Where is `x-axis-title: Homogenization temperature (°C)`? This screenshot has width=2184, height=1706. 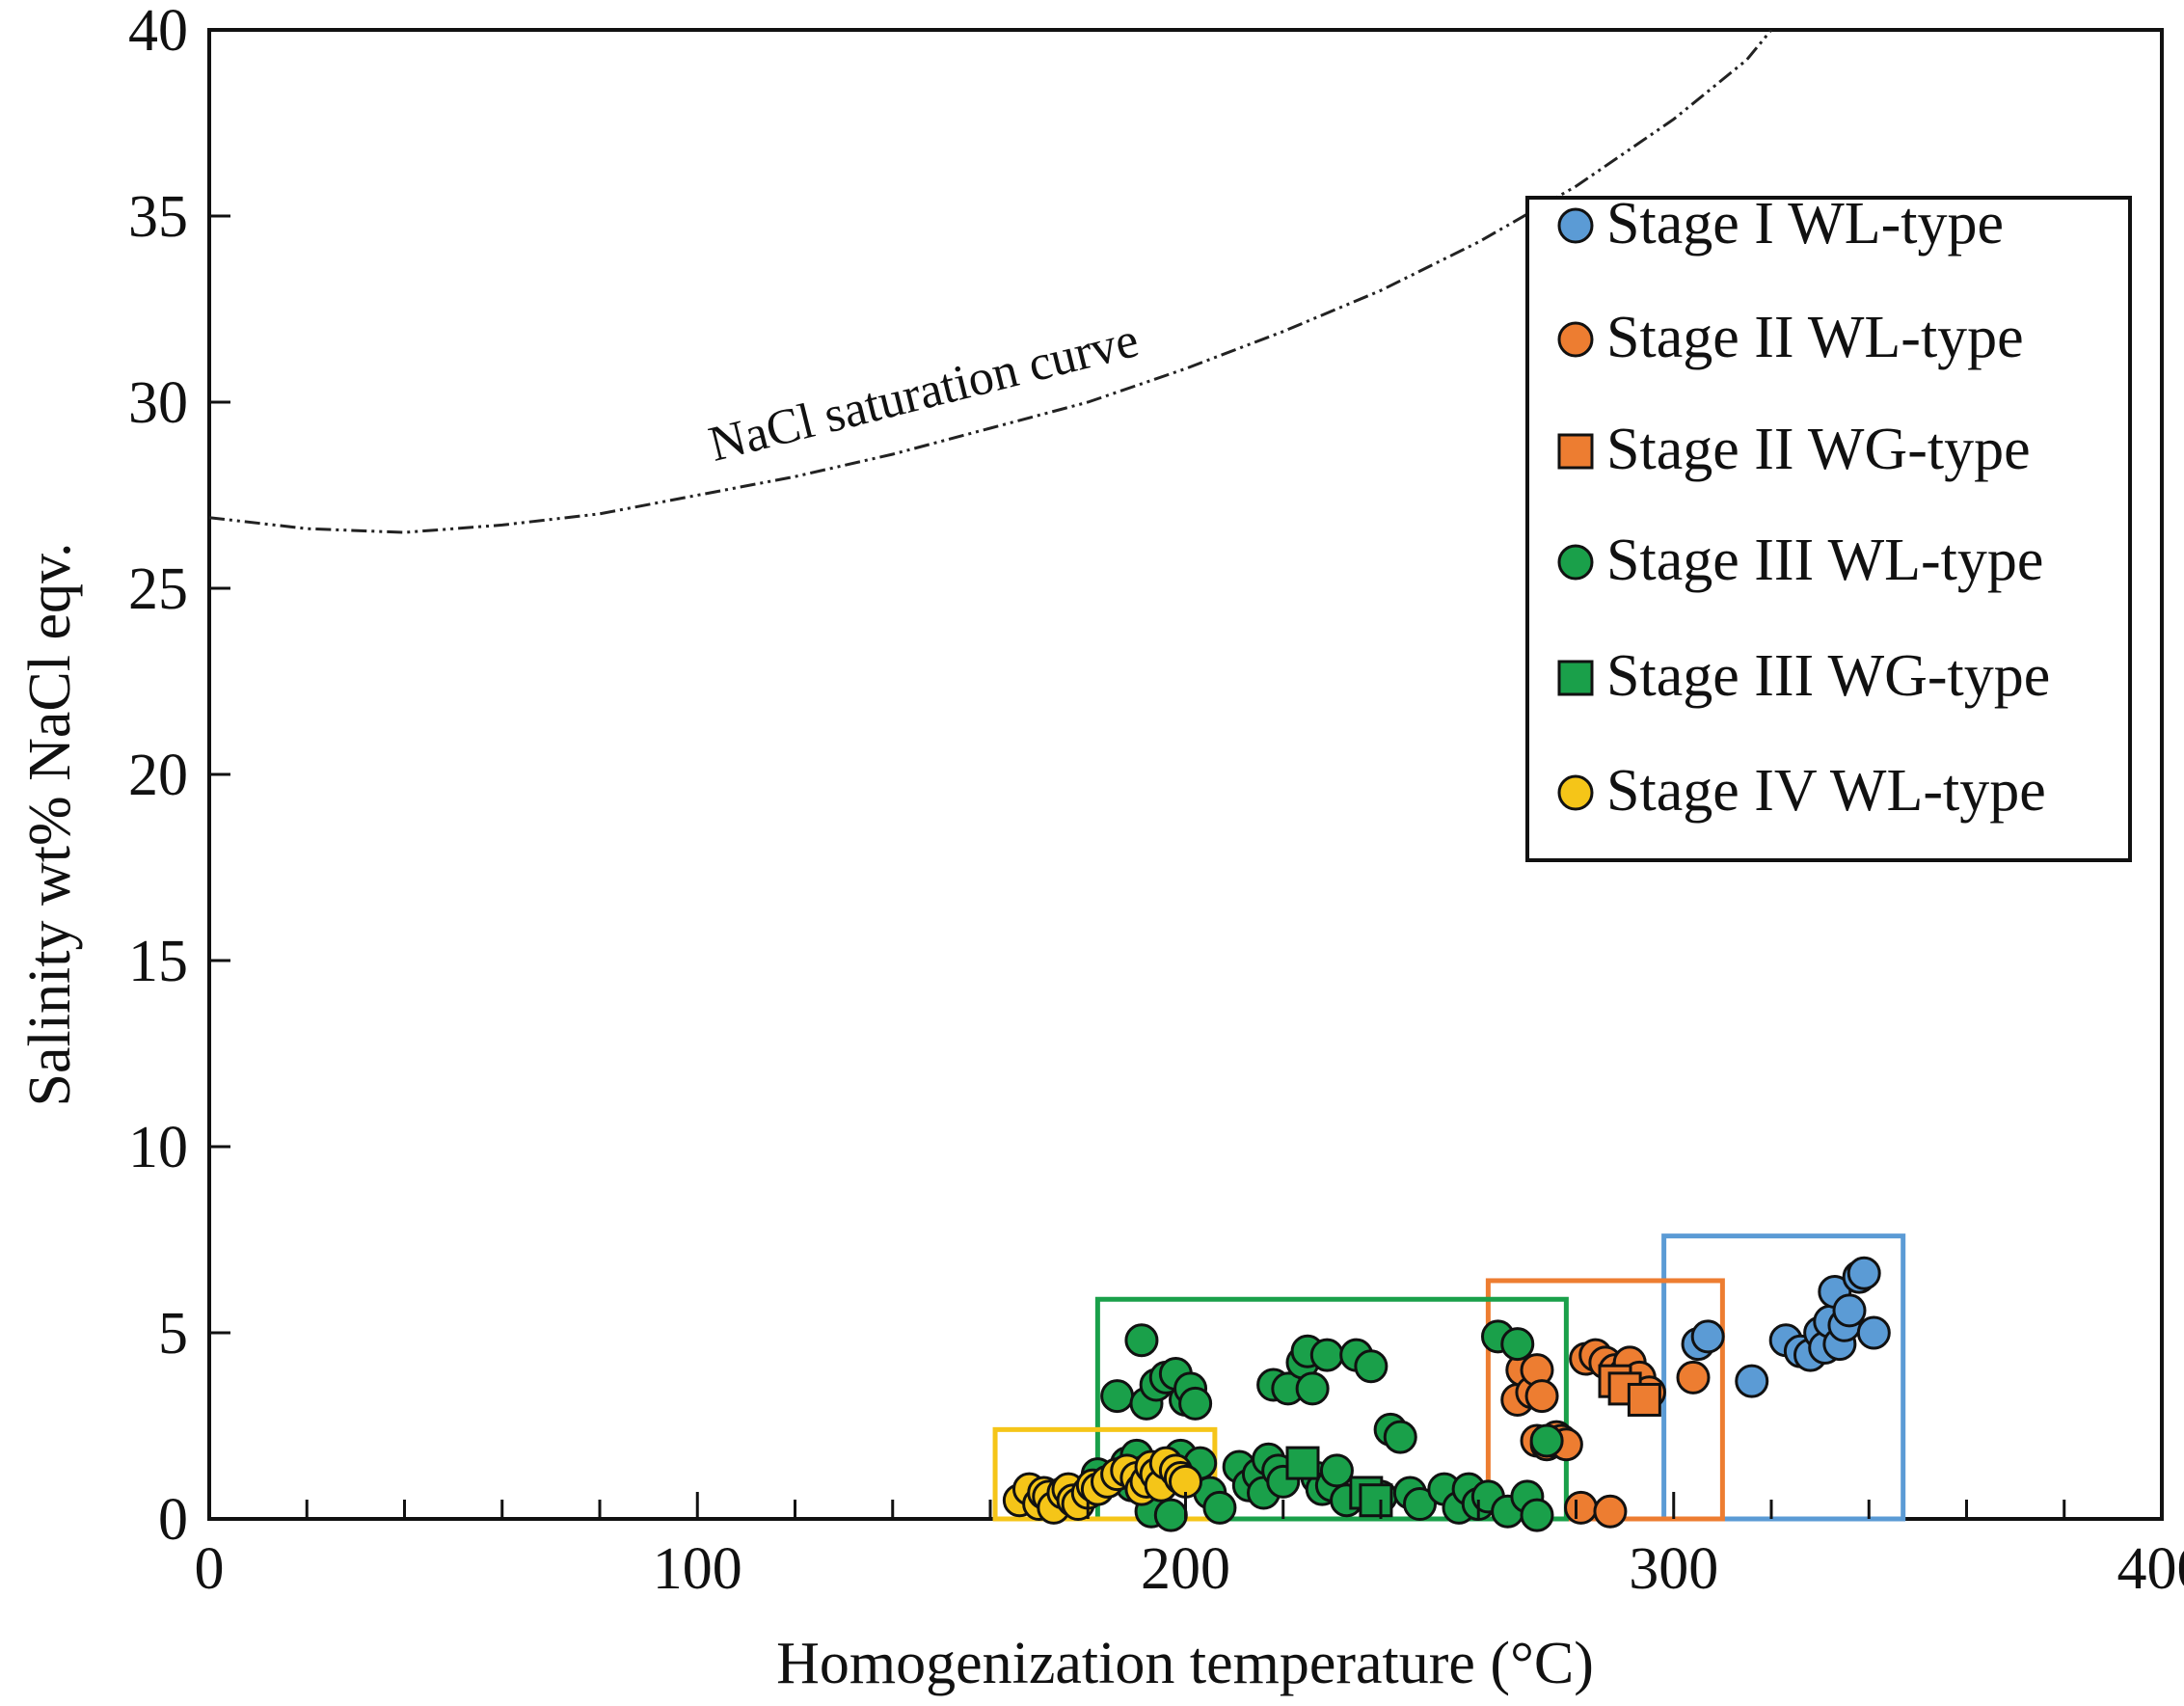
x-axis-title: Homogenization temperature (°C) is located at coordinates (1185, 1663).